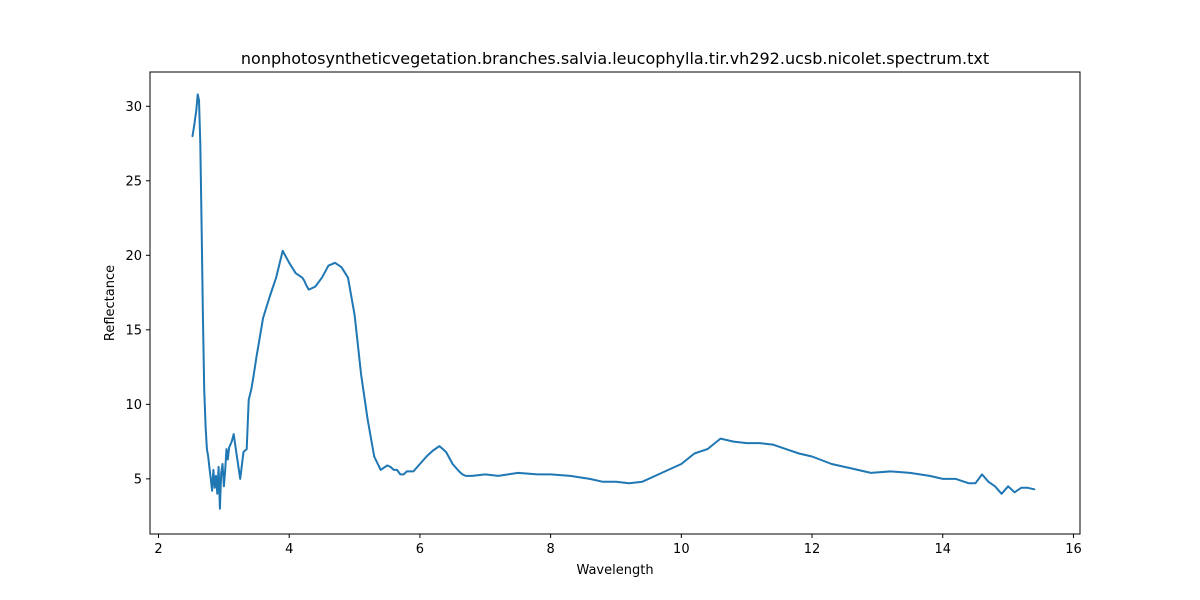  What do you see at coordinates (158, 549) in the screenshot?
I see `x-tick-label: 2` at bounding box center [158, 549].